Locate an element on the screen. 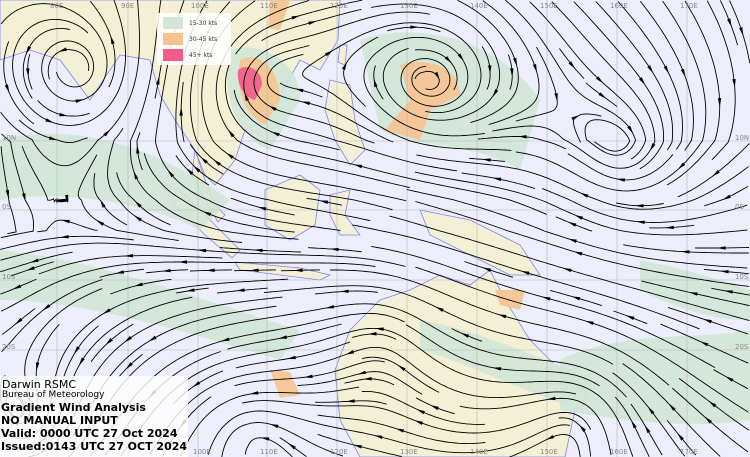 This screenshot has width=750, height=457. issued-time: Issued:0143 UTC 27 OCT 2024 is located at coordinates (94, 446).